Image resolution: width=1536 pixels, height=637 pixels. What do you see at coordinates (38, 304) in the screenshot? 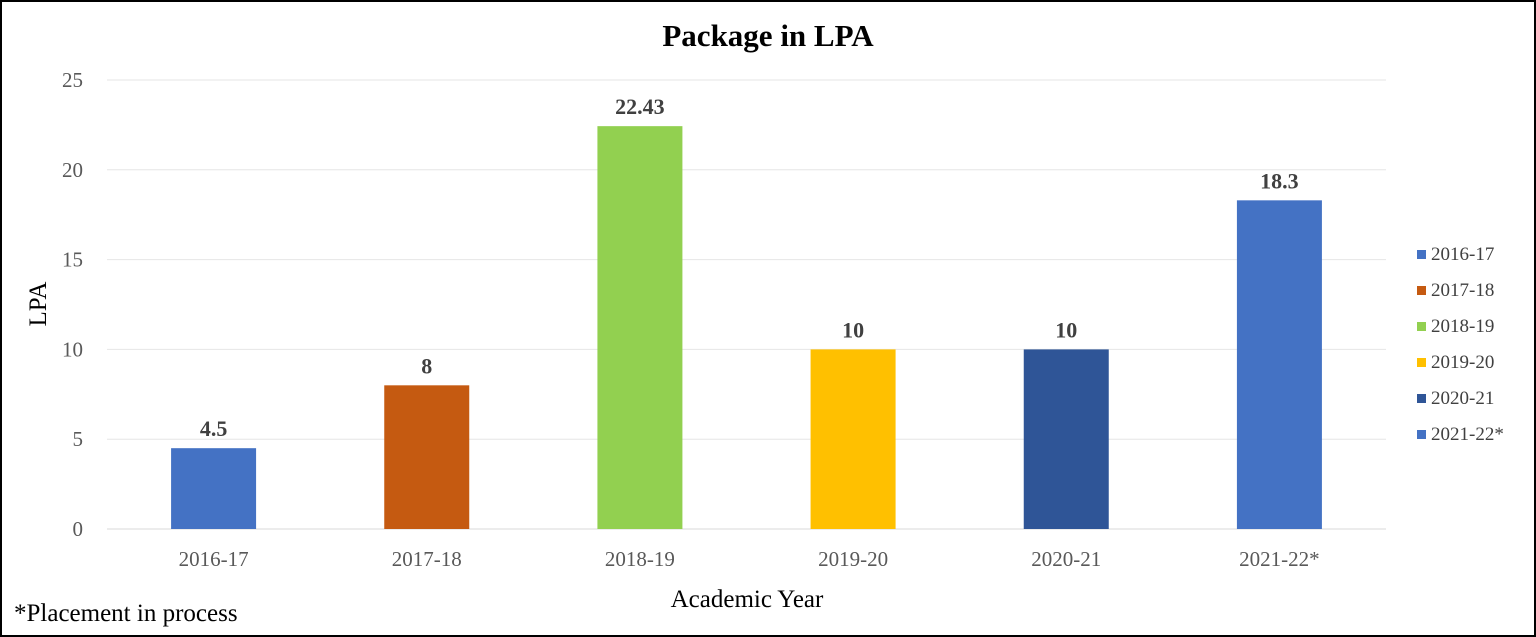
I see `y-axis-title: LPA` at bounding box center [38, 304].